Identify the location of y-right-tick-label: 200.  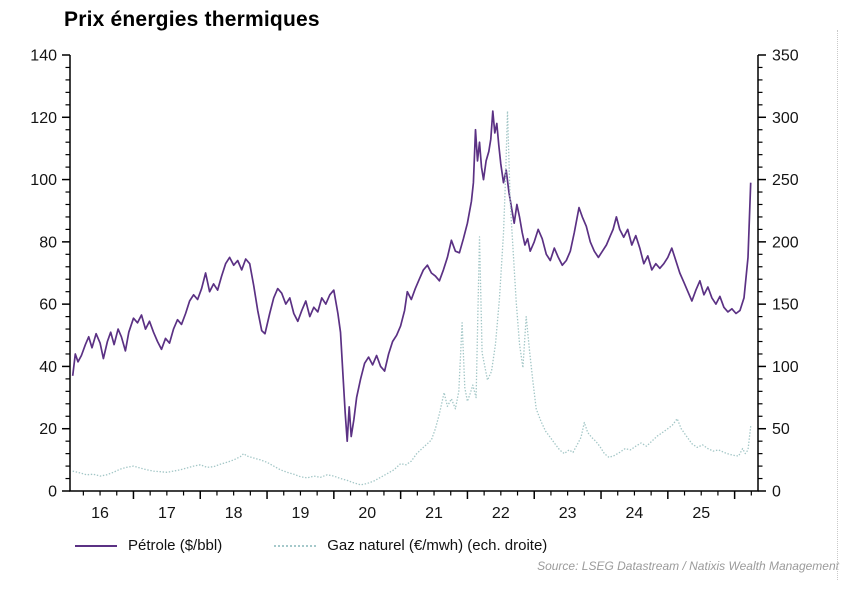
(785, 242).